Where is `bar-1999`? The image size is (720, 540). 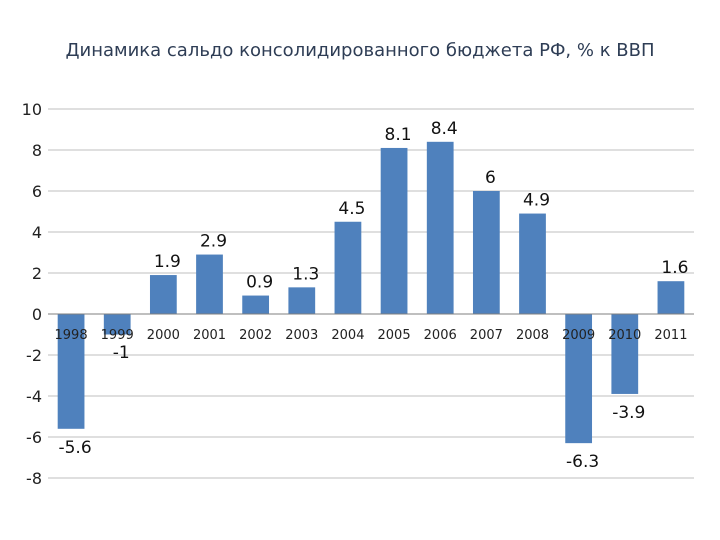
bar-1999 is located at coordinates (117, 324).